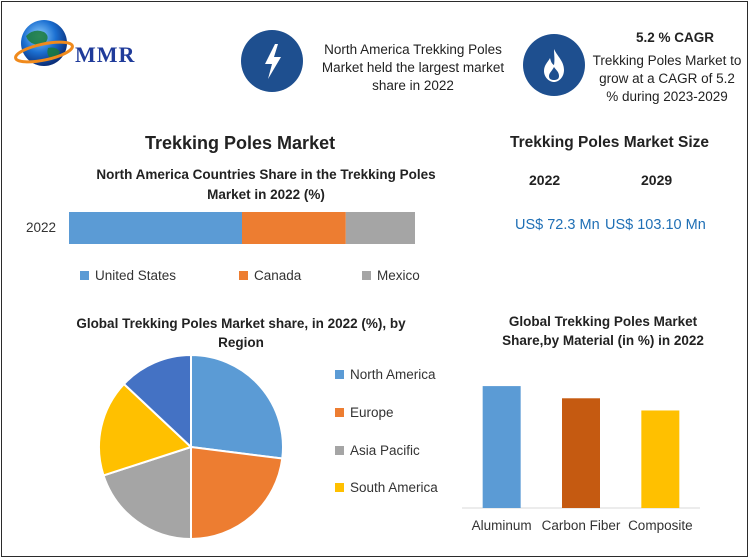 The width and height of the screenshot is (751, 560). I want to click on legend-label: Asia Pacific, so click(385, 450).